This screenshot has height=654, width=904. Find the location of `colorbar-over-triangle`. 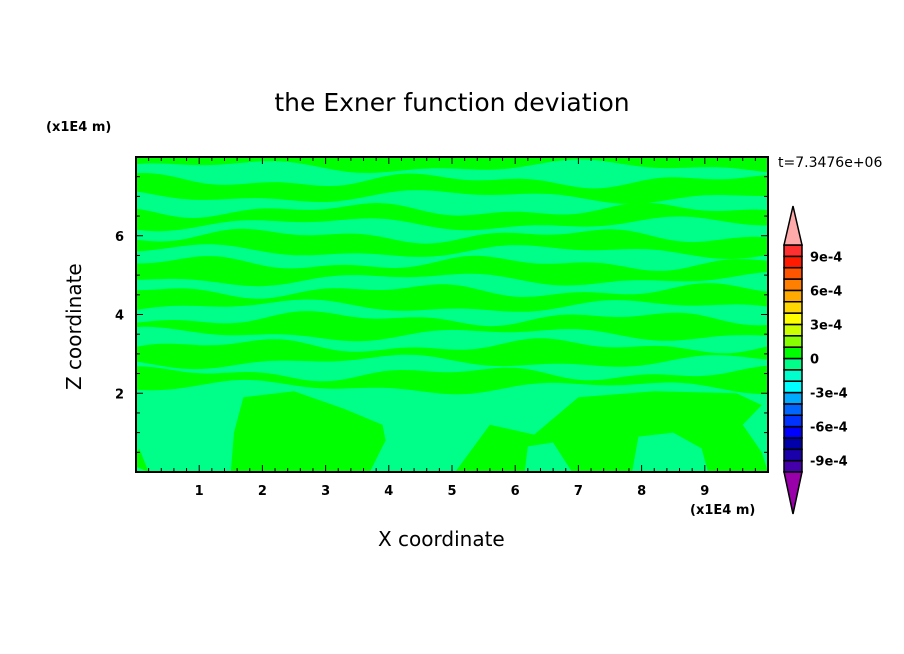

colorbar-over-triangle is located at coordinates (793, 225).